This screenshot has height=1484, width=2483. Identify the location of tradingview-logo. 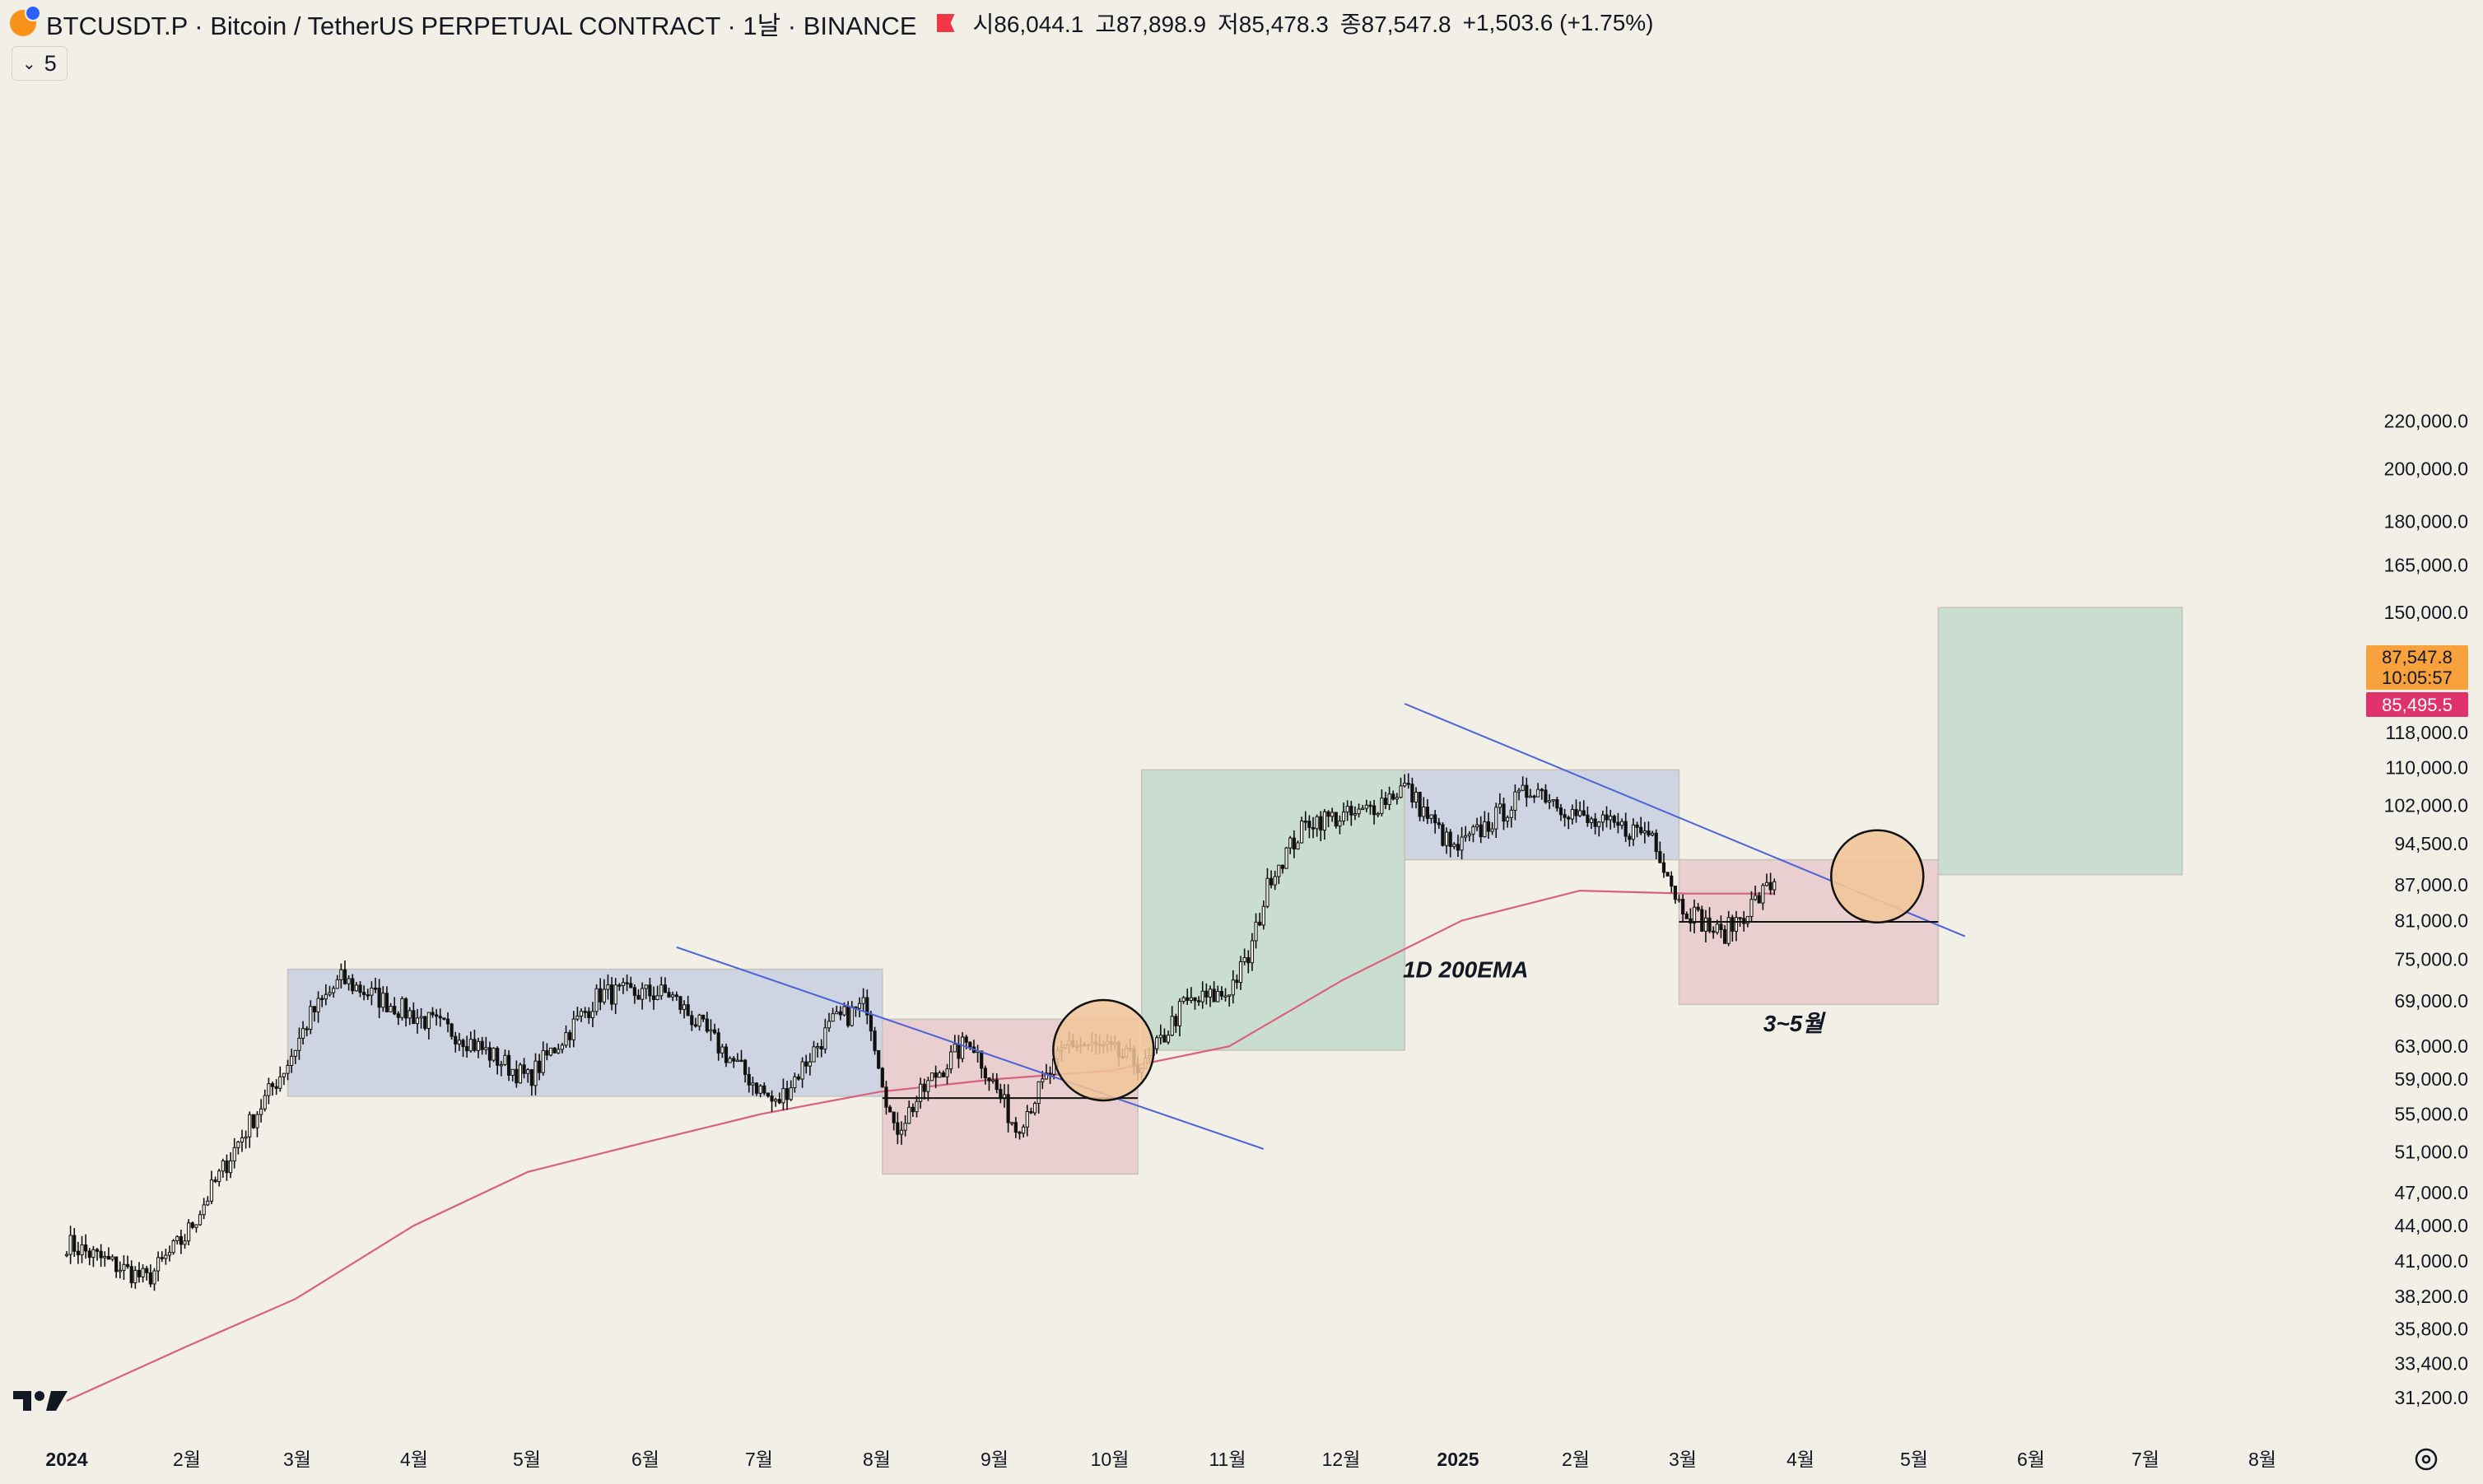
(40, 1401).